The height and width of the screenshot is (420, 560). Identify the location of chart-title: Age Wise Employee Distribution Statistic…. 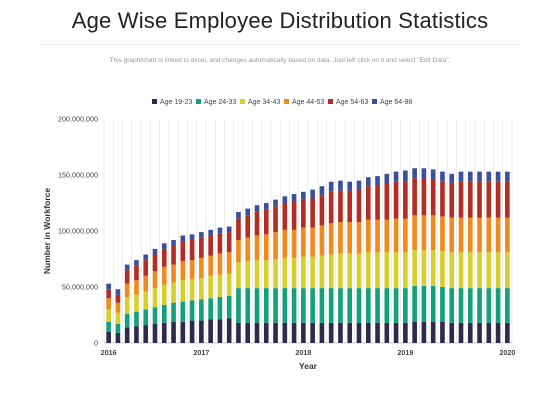
(280, 20).